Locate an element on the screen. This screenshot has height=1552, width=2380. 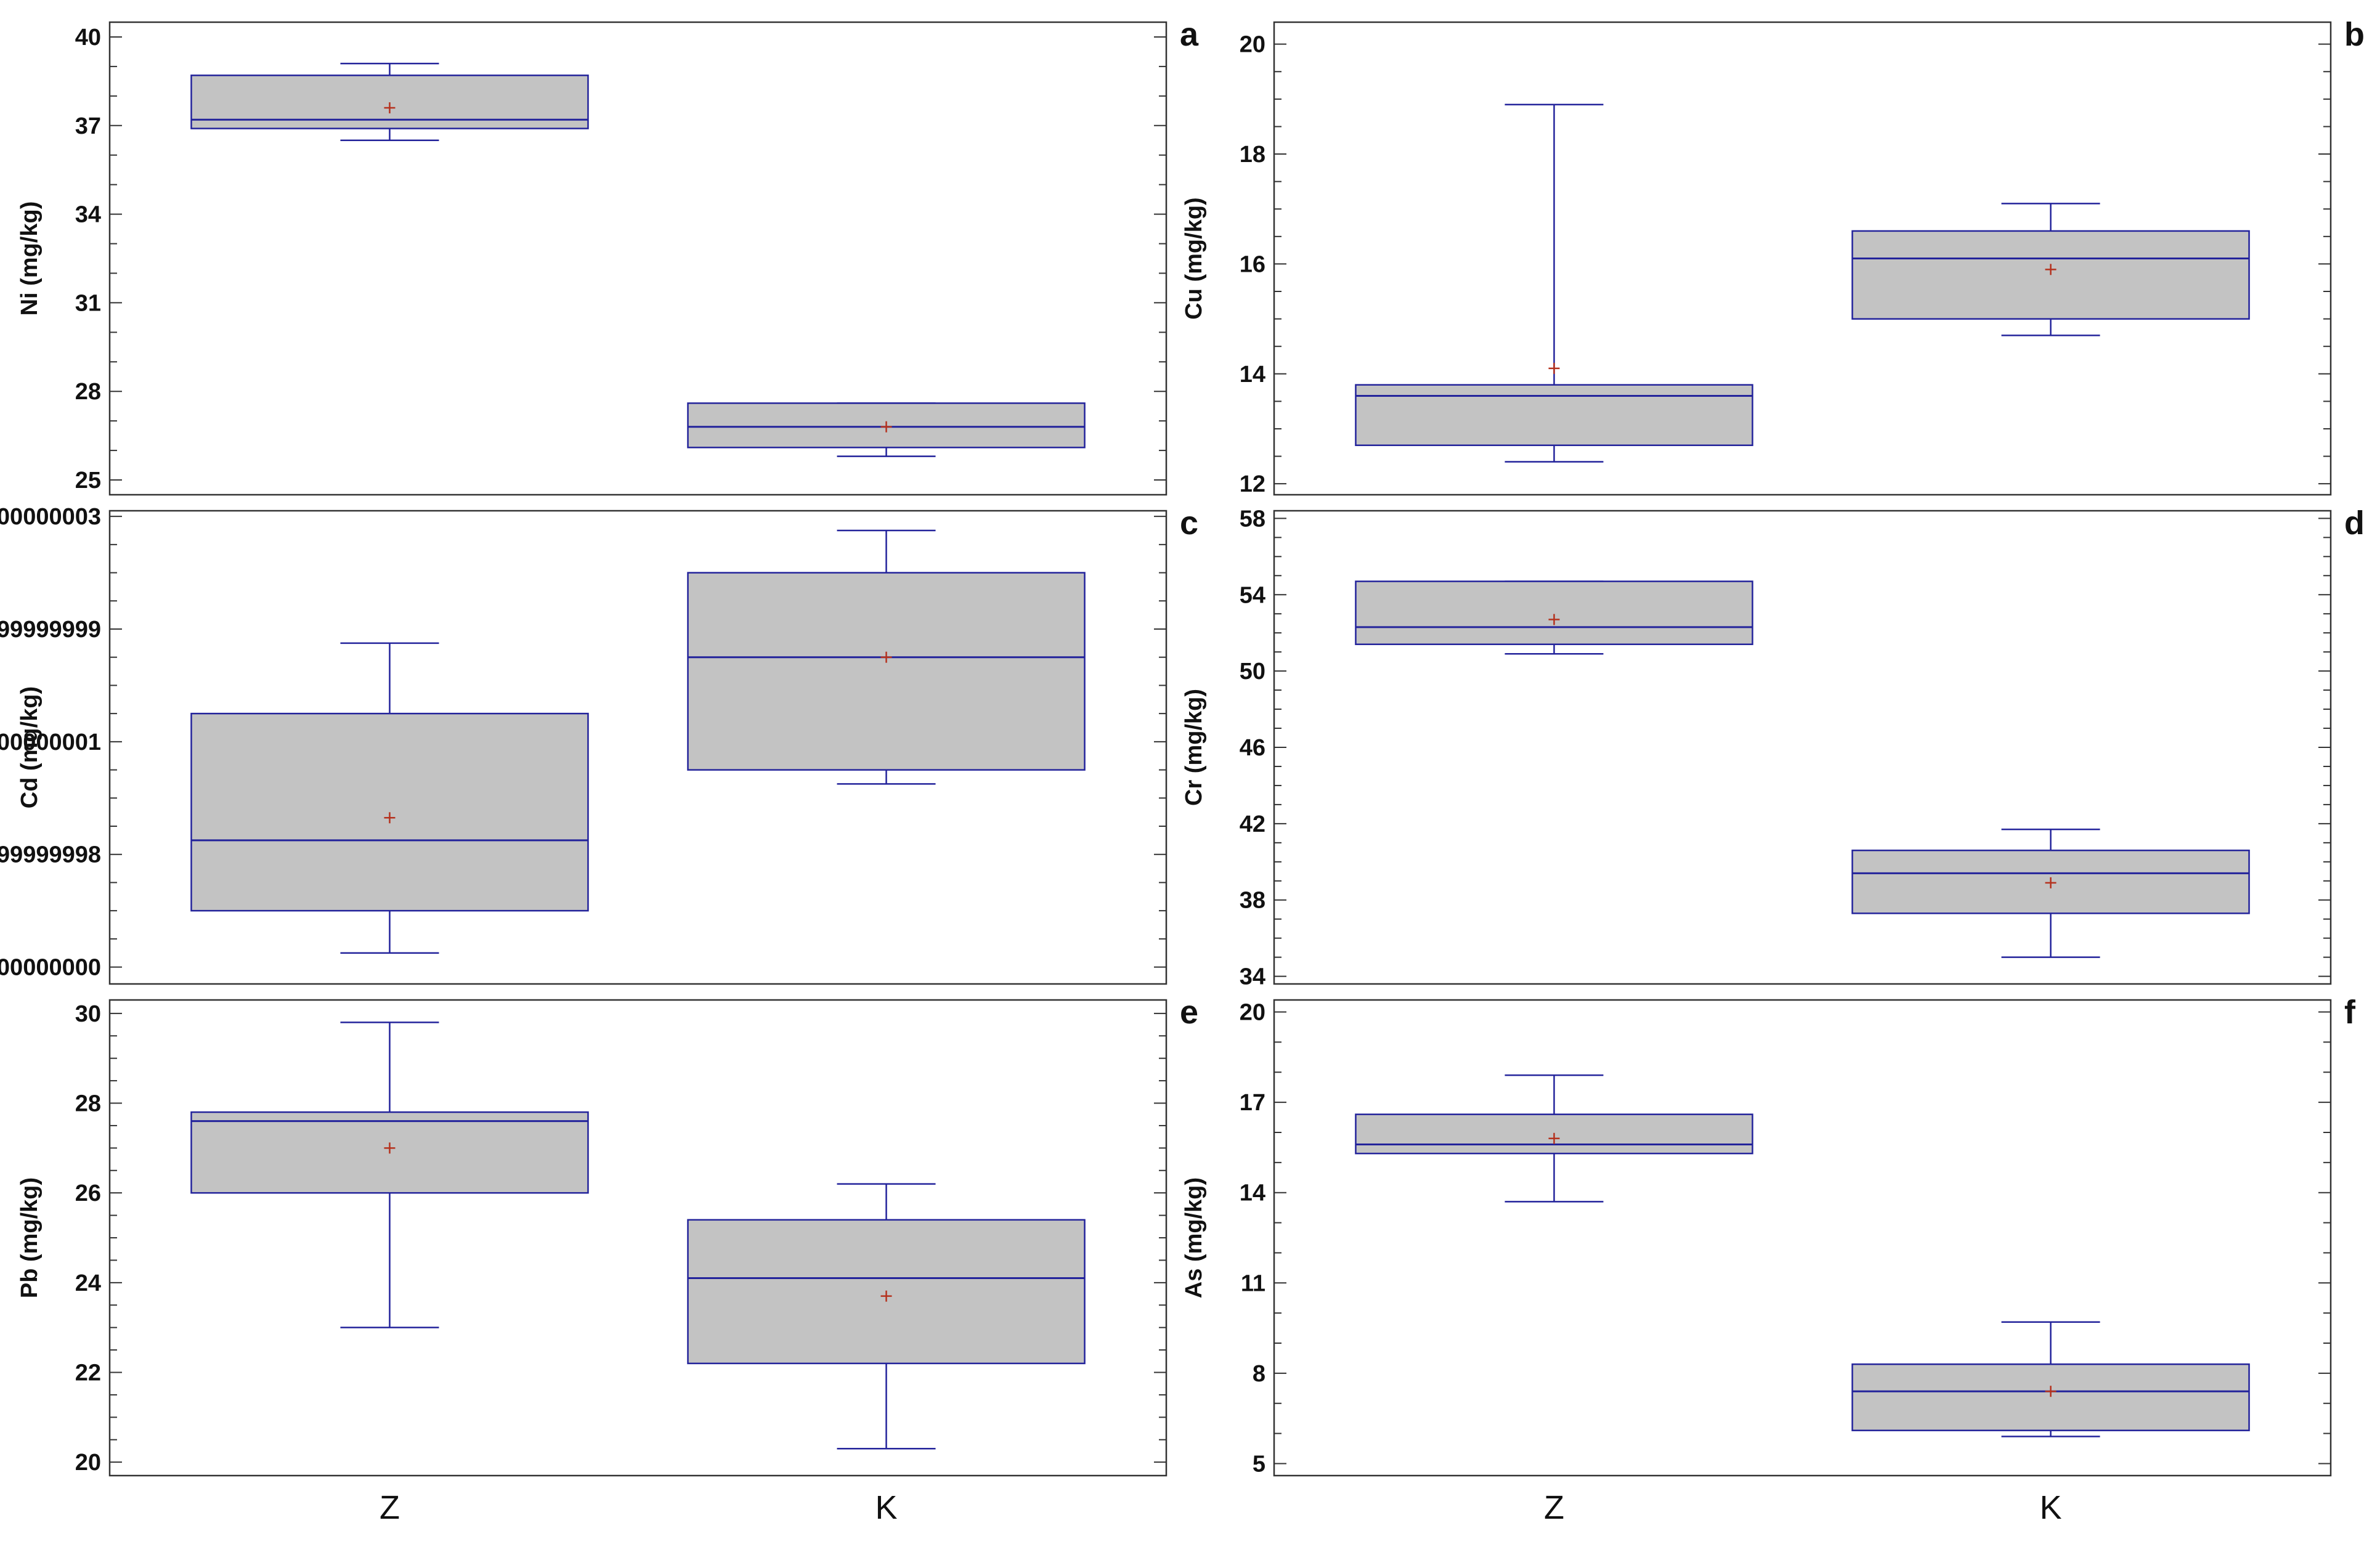
y-axis-label: Ni (mg/kg) is located at coordinates (30, 258).